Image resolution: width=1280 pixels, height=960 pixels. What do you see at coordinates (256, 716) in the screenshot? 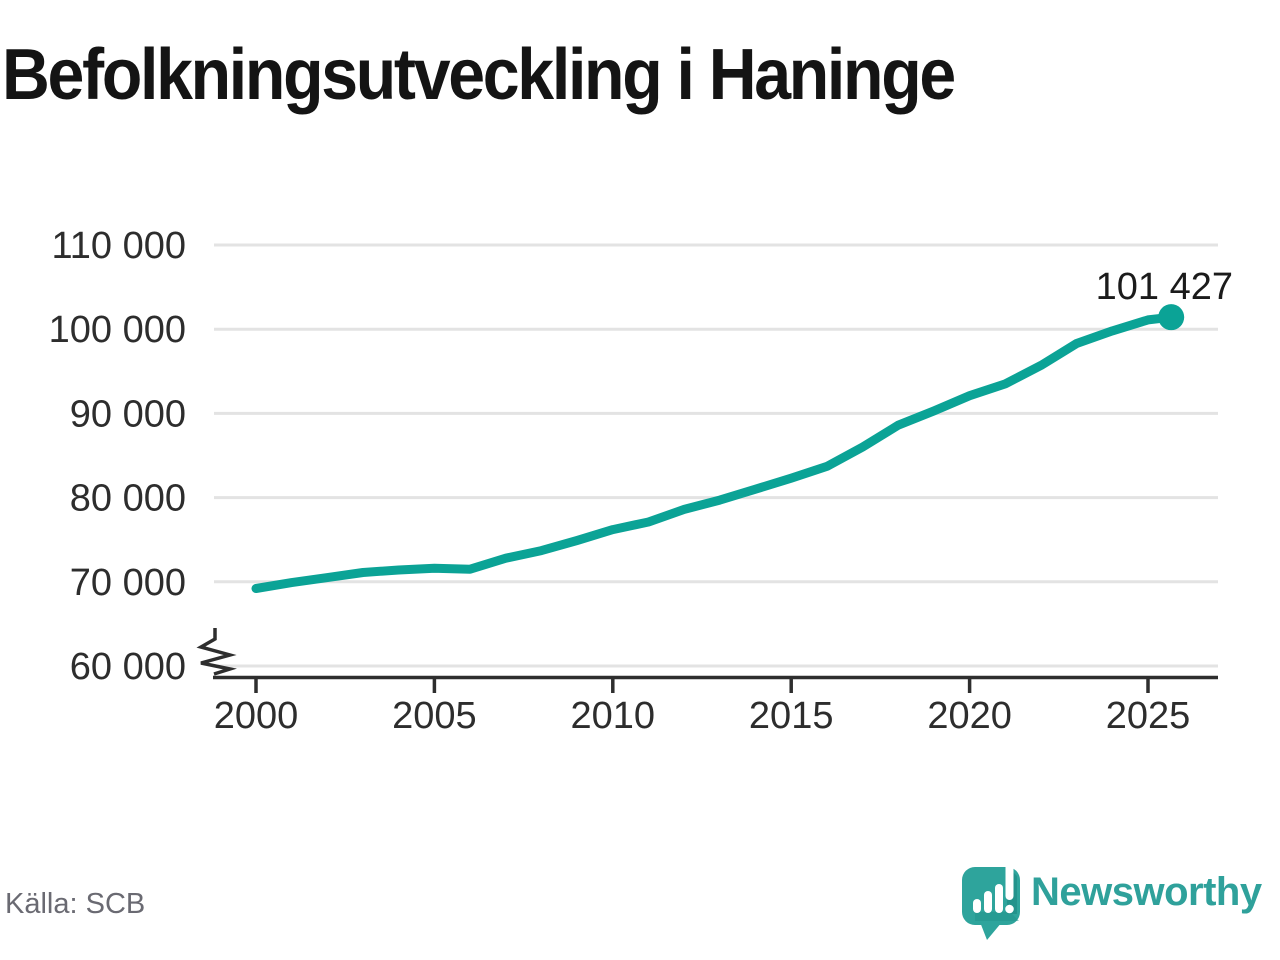
I see `x-axis-tick-label: 2000` at bounding box center [256, 716].